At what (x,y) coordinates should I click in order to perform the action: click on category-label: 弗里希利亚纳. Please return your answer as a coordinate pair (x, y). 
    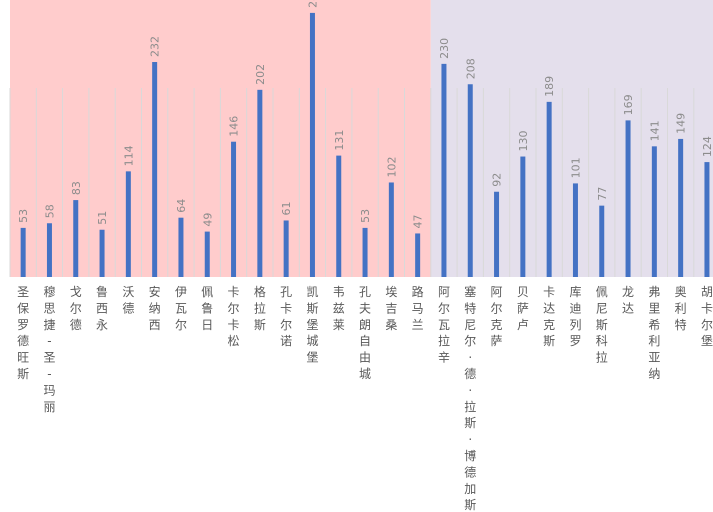
    Looking at the image, I should click on (654, 333).